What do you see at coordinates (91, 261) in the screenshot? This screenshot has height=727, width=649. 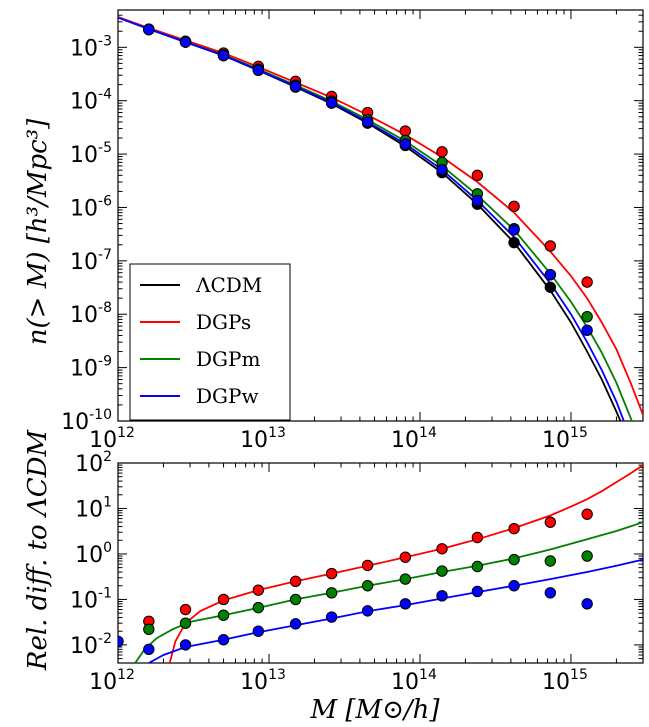 I see `top-y-tick-label: 10⁻⁷` at bounding box center [91, 261].